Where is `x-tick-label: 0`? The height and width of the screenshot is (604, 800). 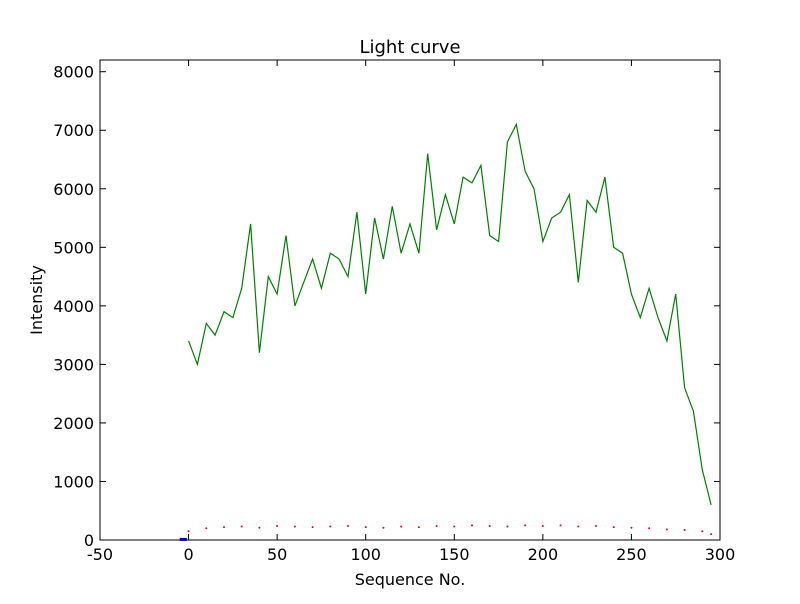
x-tick-label: 0 is located at coordinates (188, 554).